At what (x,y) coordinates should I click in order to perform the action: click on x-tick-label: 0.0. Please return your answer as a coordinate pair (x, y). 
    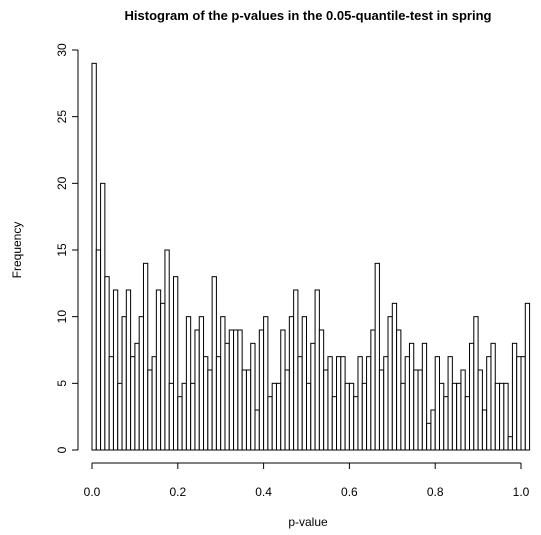
    Looking at the image, I should click on (92, 492).